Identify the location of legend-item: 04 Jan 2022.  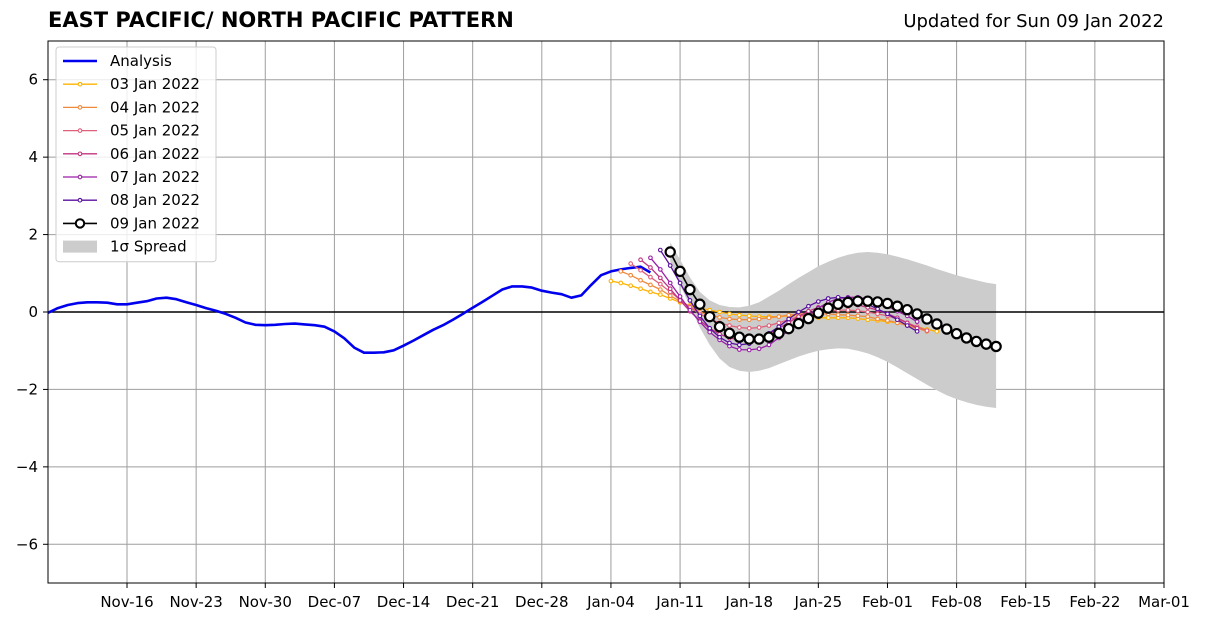
(131, 107).